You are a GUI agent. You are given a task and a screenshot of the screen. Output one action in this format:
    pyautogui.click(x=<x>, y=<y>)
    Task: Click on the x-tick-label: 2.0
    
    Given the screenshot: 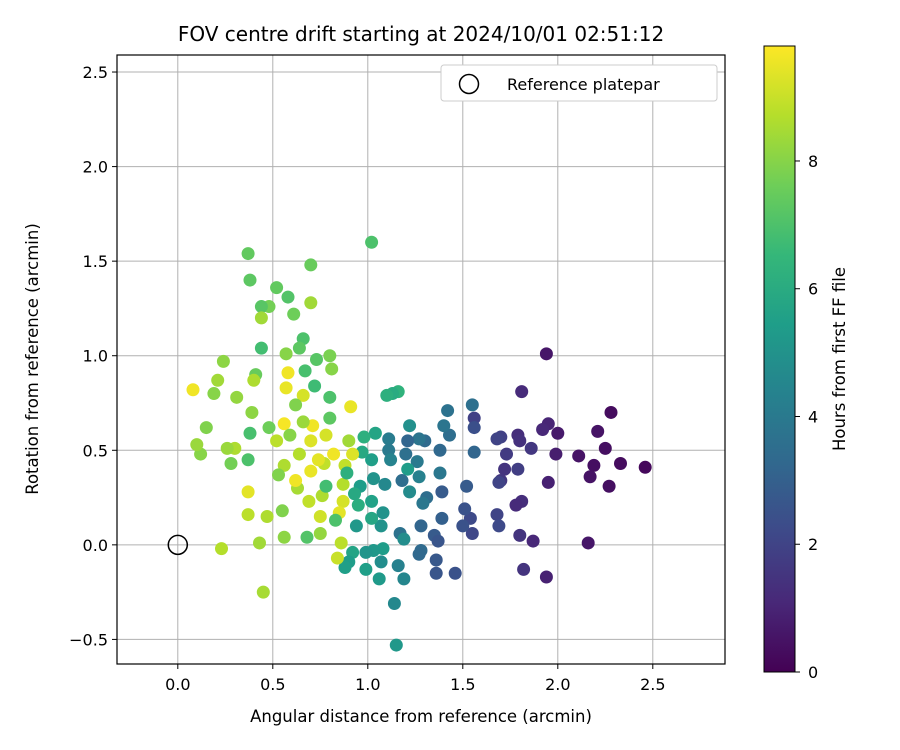 What is the action you would take?
    pyautogui.click(x=557, y=684)
    